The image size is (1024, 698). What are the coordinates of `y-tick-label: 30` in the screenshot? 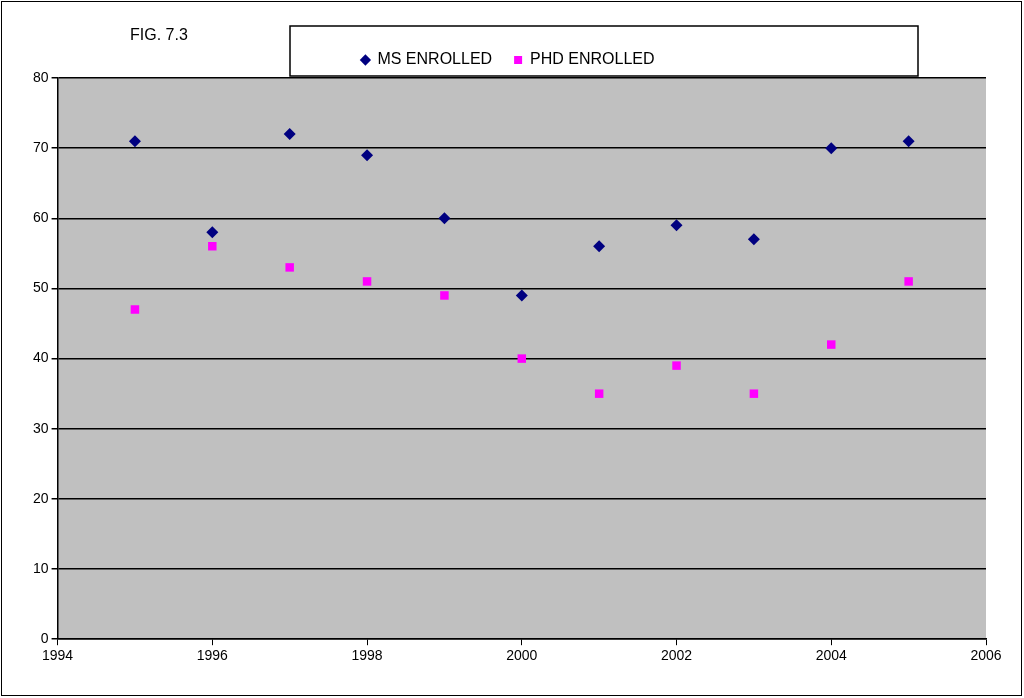 It's located at (40, 427).